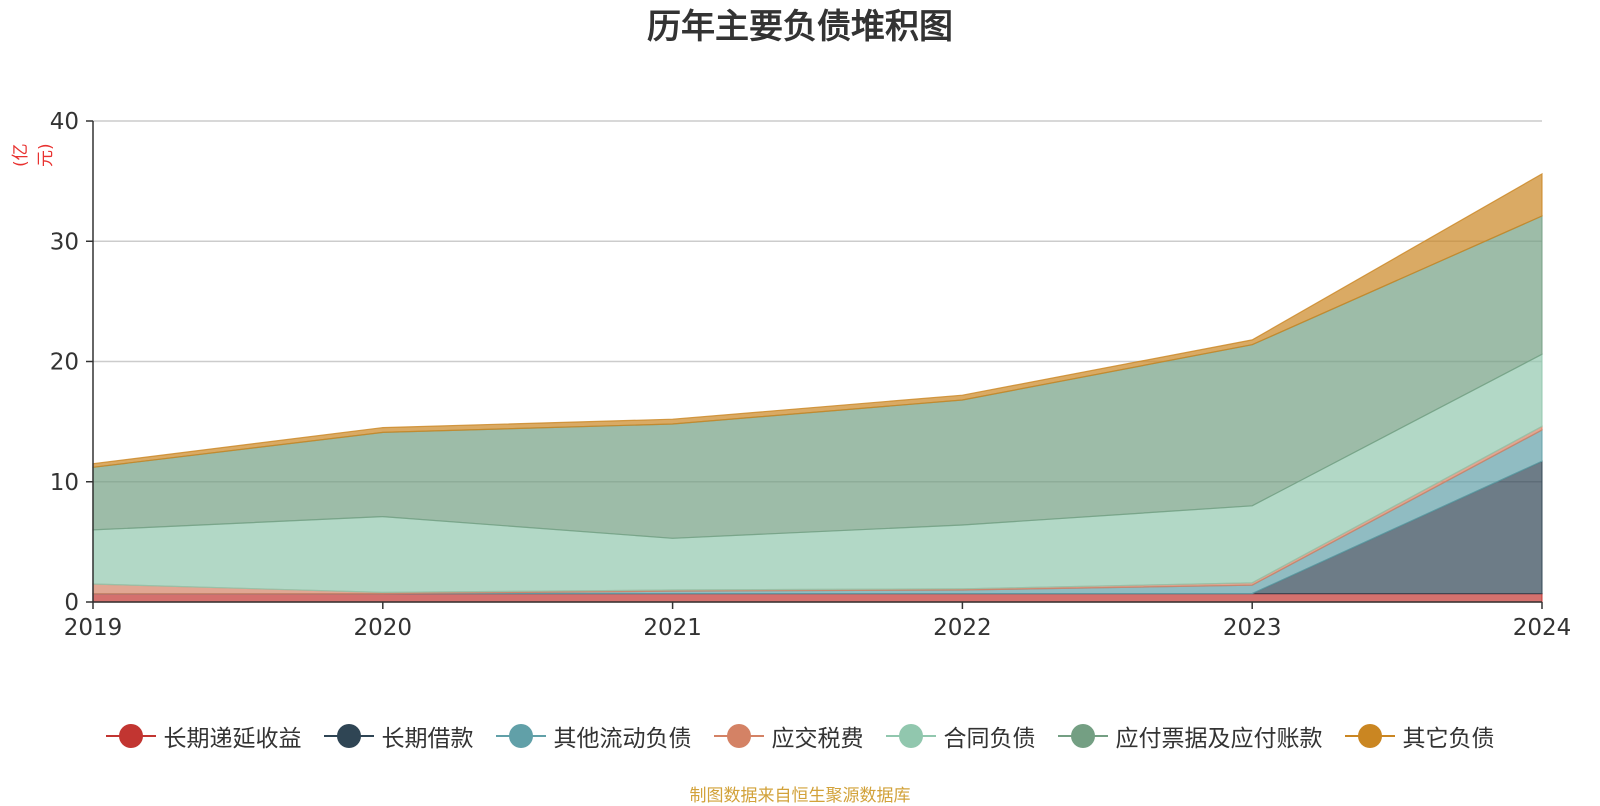  I want to click on y-tick-label: 30, so click(64, 242).